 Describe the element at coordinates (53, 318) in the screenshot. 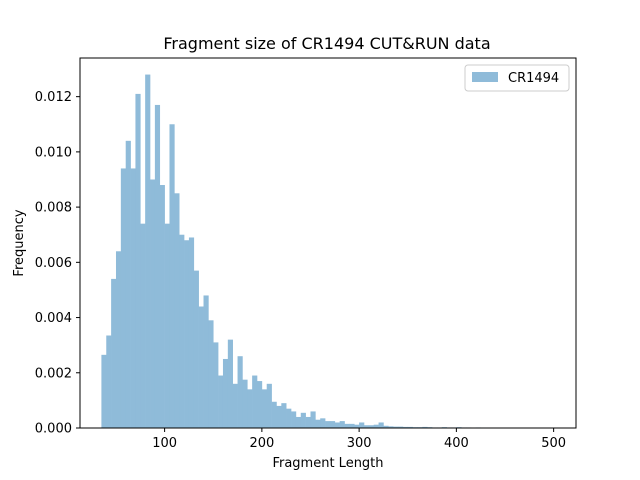

I see `y-tick-label: 0.004` at that location.